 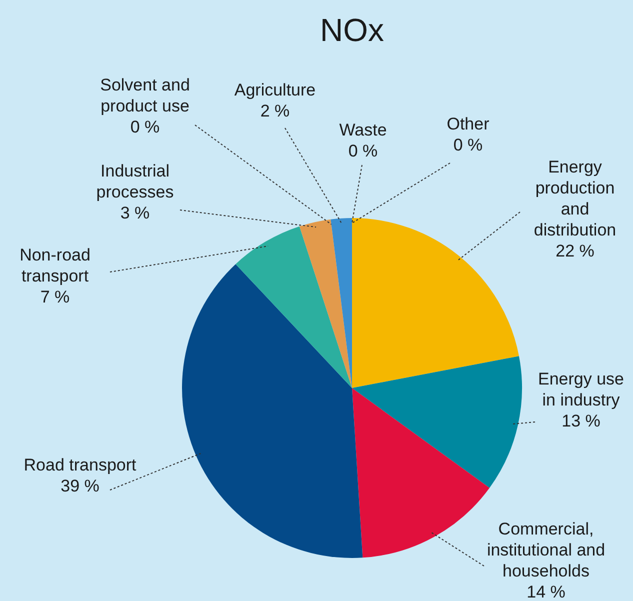 I want to click on data-label: 7 %, so click(x=55, y=297).